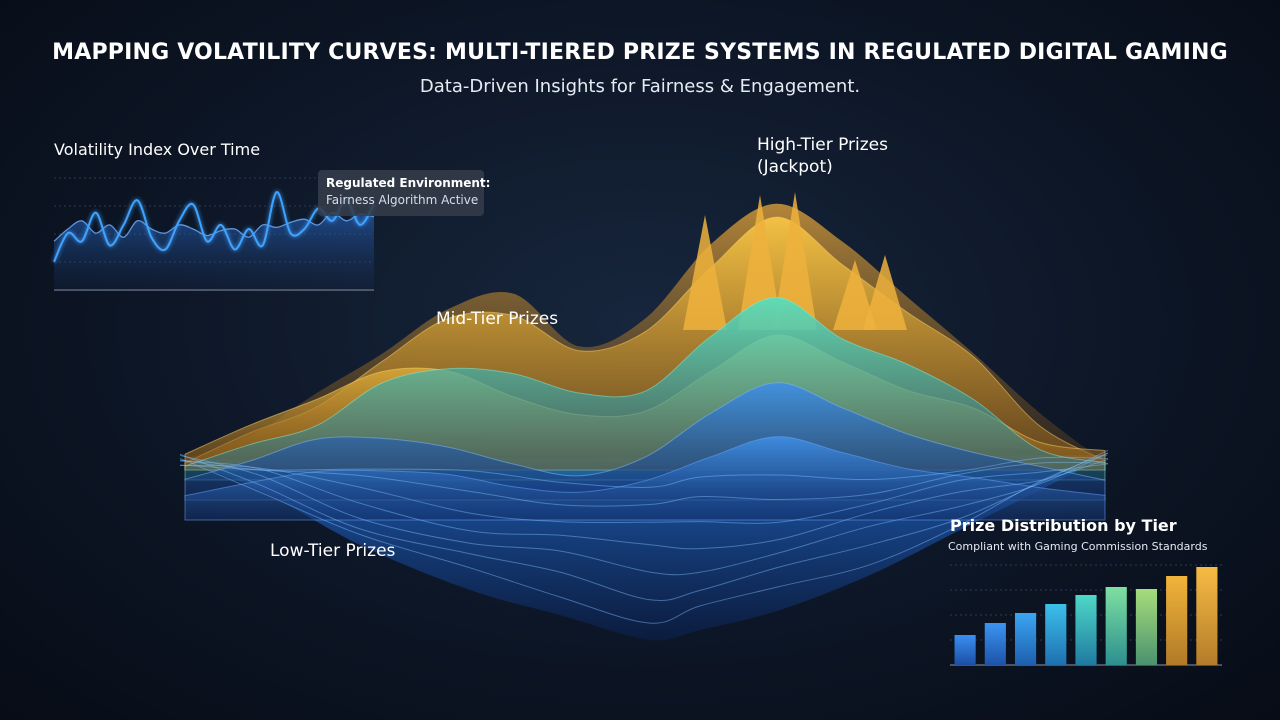  I want to click on low-tier-layer-front, so click(645, 478).